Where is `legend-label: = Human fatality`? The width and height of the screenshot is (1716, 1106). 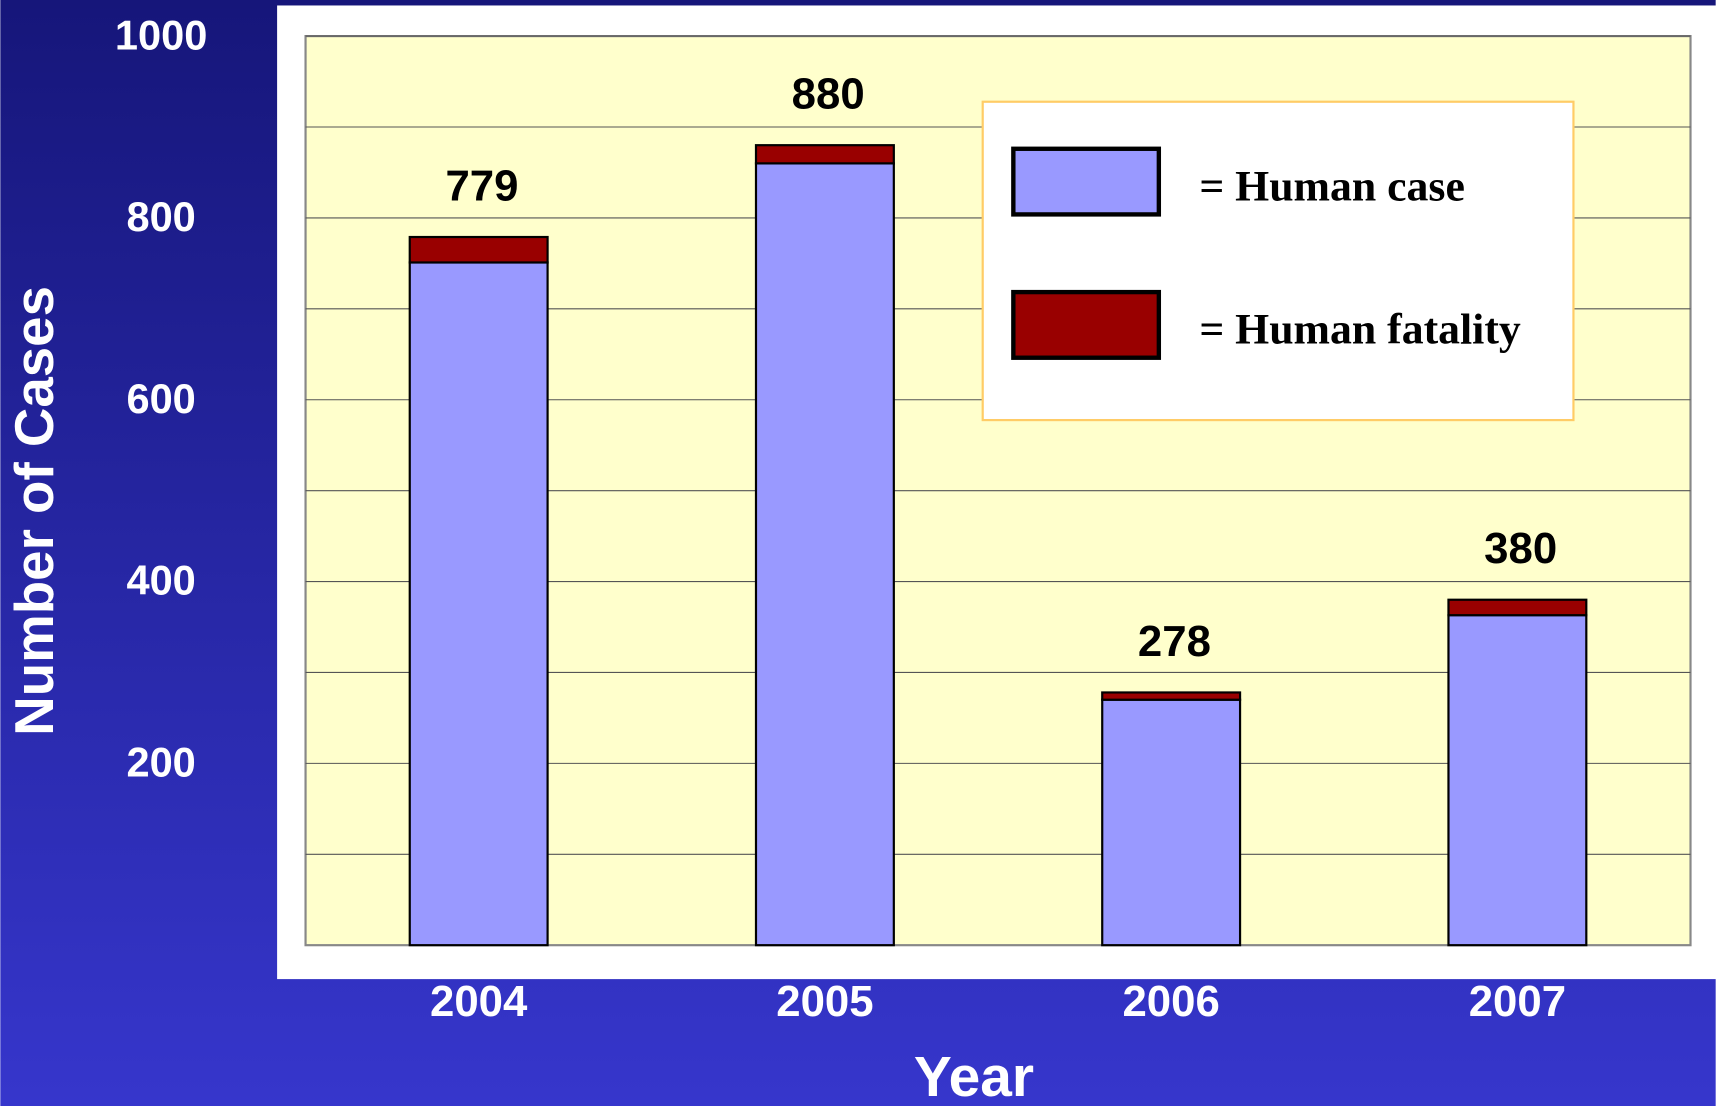
legend-label: = Human fatality is located at coordinates (1360, 330).